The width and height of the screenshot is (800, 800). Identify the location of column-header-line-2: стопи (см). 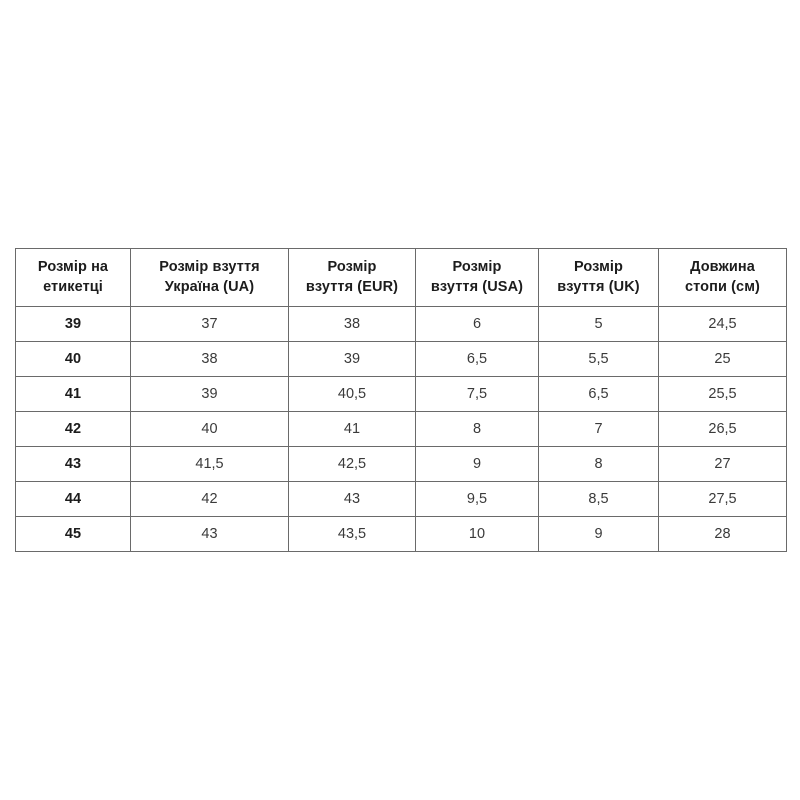
(722, 286).